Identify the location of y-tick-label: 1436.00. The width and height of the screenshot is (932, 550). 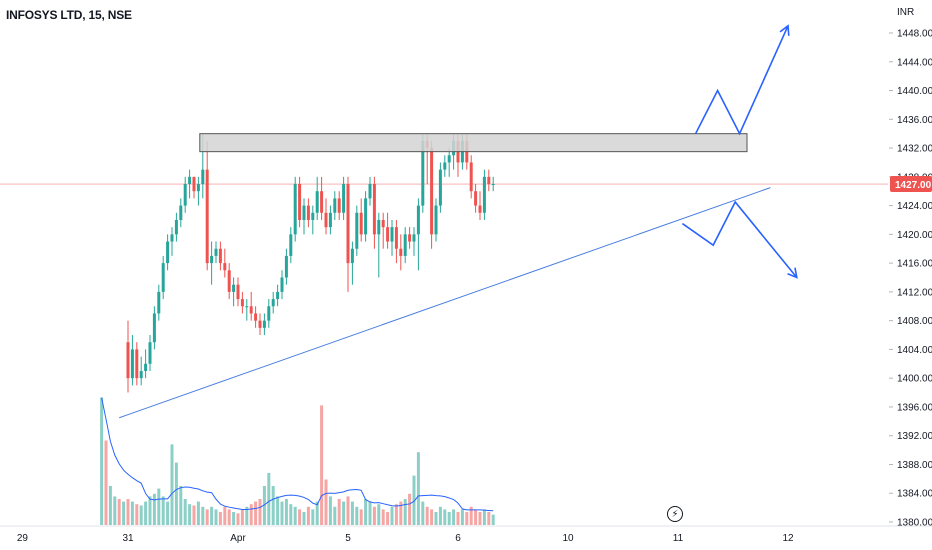
(914, 120).